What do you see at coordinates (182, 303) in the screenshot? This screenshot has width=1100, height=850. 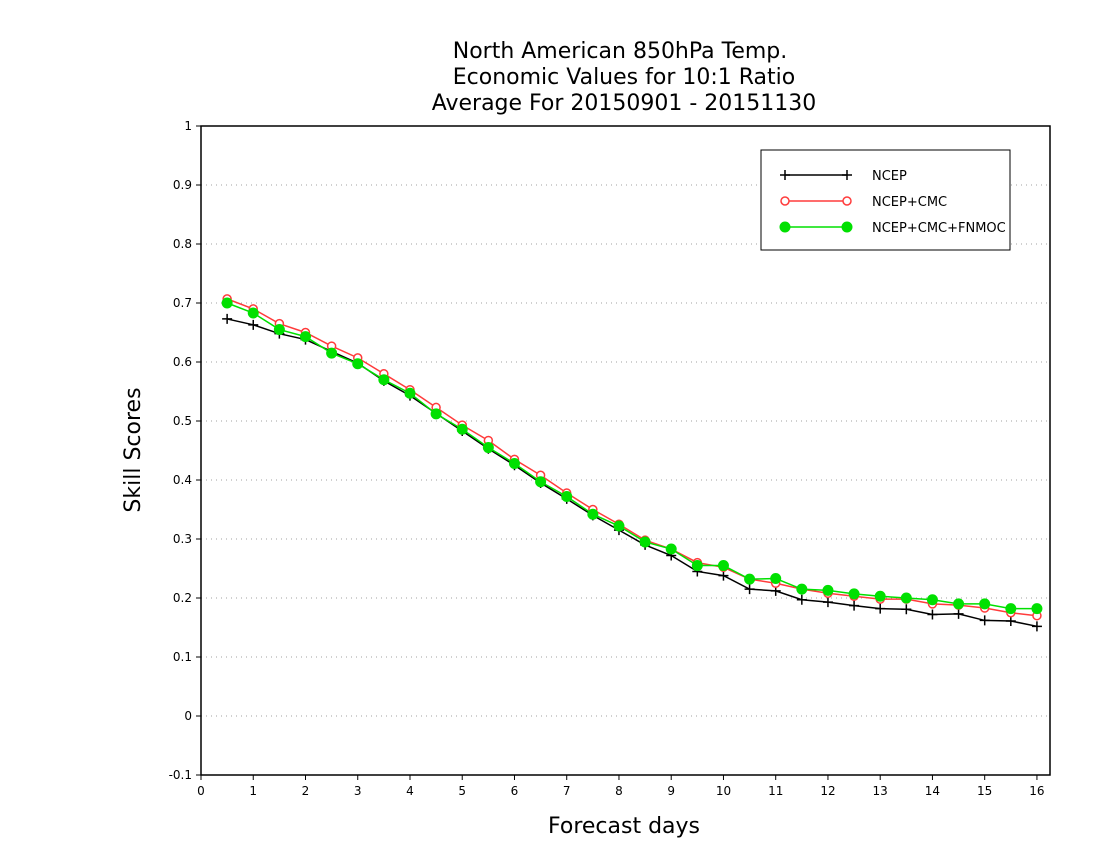 I see `y-tick-label: 0.7` at bounding box center [182, 303].